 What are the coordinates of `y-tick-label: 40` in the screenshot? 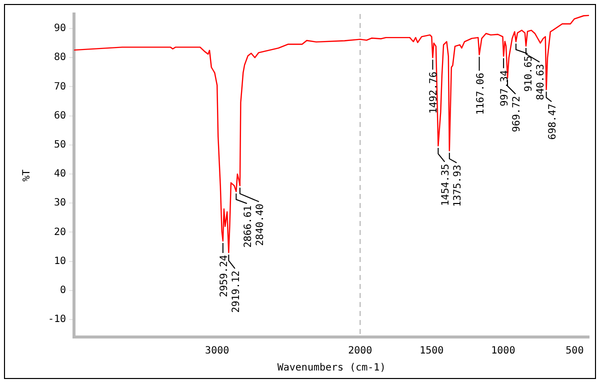 It's located at (60, 174).